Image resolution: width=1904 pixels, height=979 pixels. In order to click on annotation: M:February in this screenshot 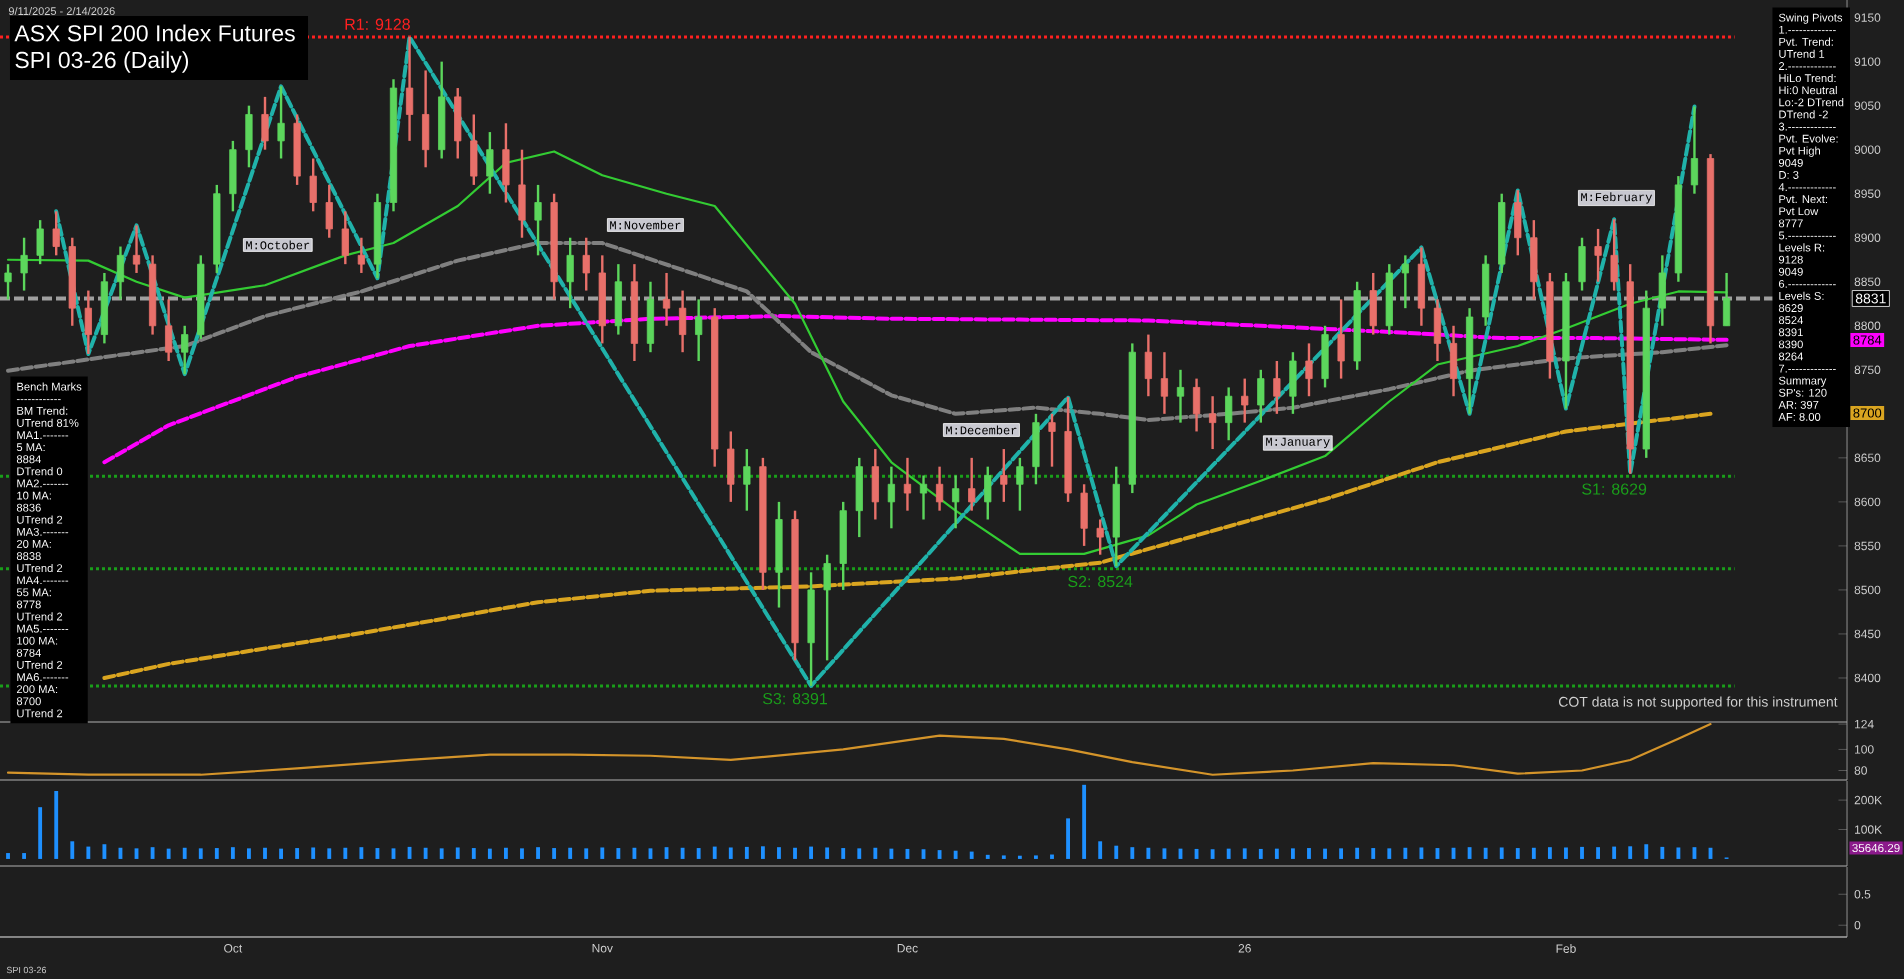, I will do `click(1617, 198)`.